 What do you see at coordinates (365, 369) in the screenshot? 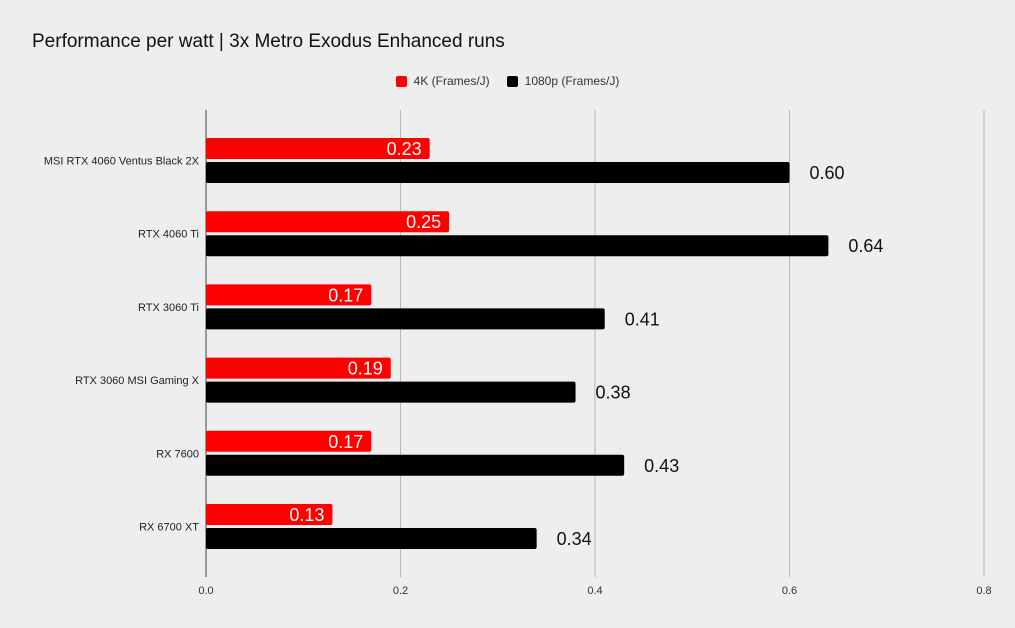
I see `data-label-4k: 0.19` at bounding box center [365, 369].